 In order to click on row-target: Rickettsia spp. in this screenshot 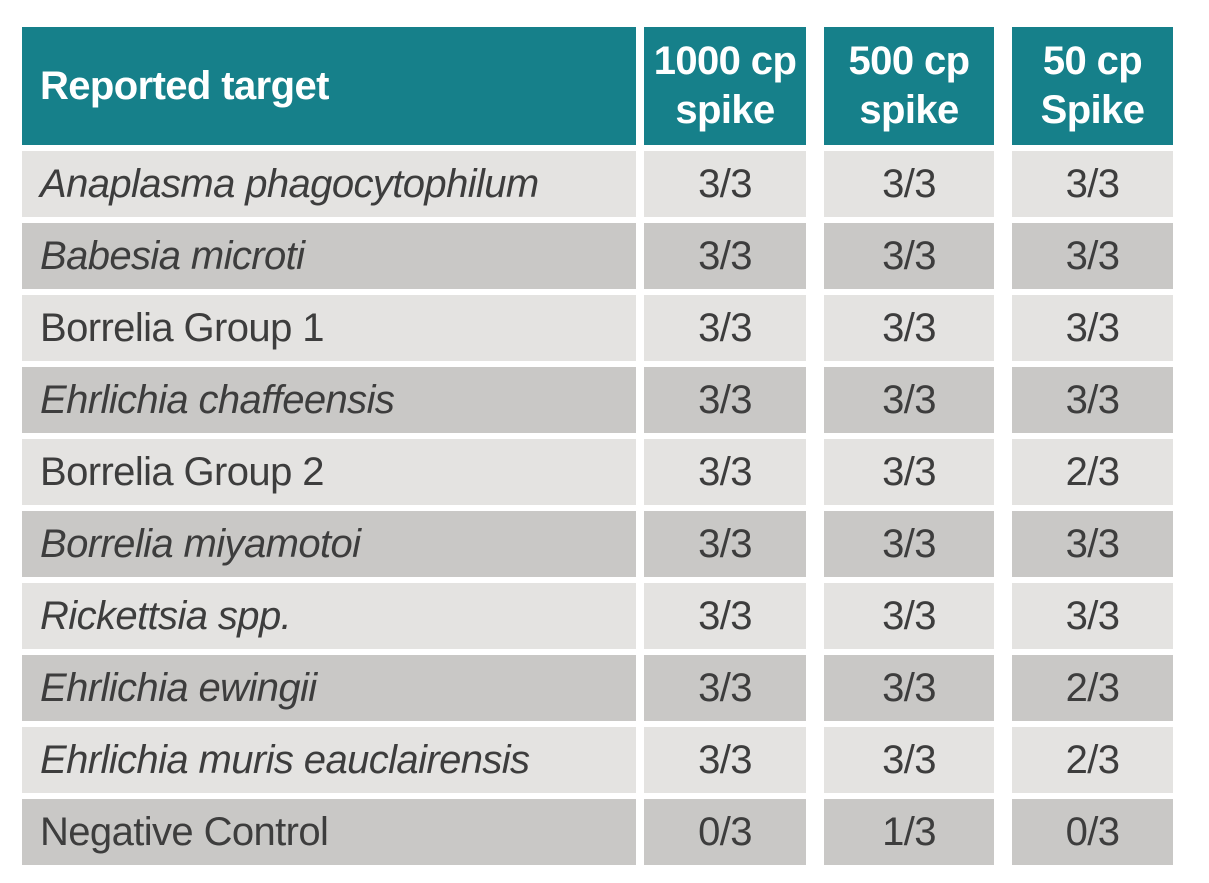, I will do `click(329, 616)`.